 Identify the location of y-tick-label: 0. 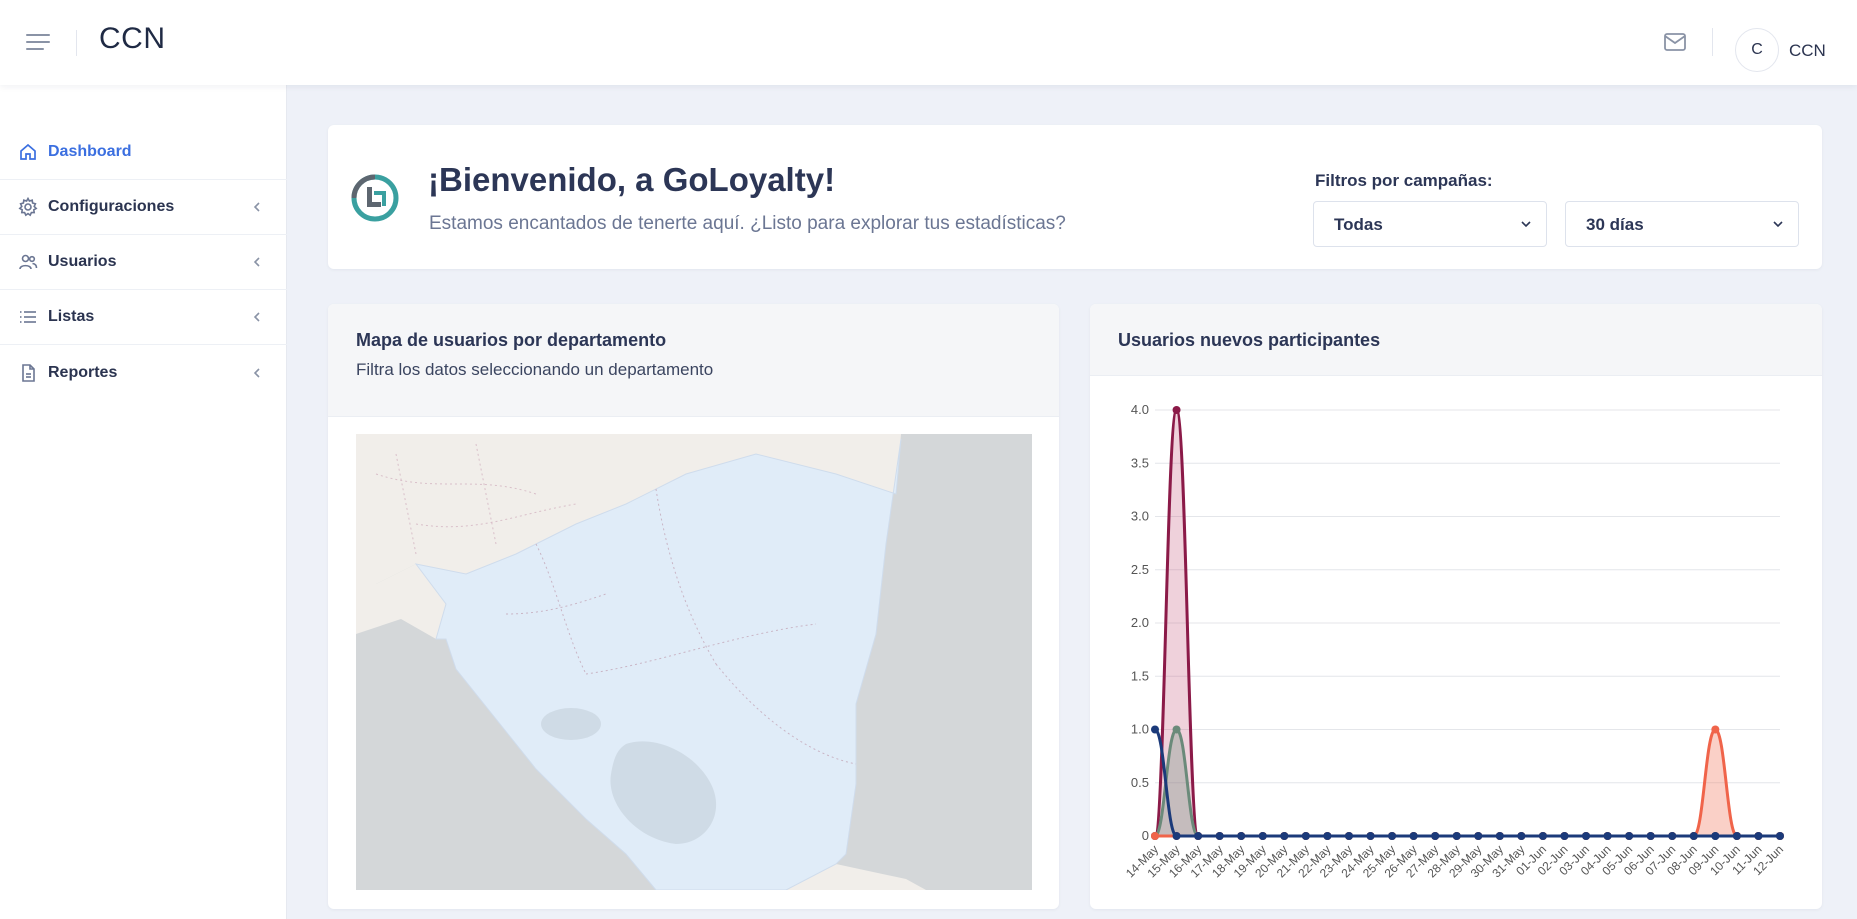
(1145, 835).